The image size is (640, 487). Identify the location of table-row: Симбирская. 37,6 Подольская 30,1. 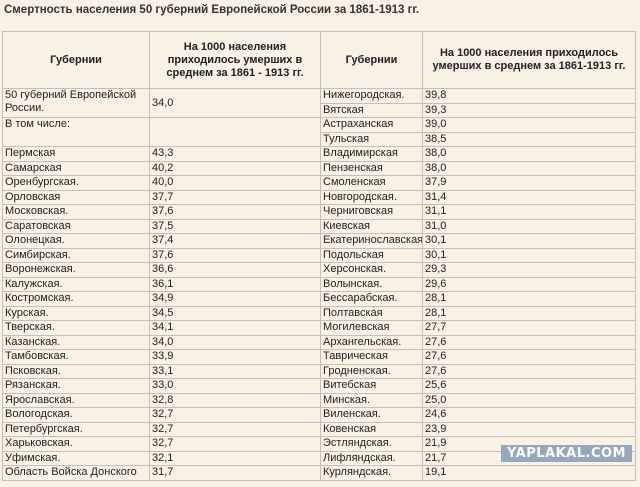
(319, 255).